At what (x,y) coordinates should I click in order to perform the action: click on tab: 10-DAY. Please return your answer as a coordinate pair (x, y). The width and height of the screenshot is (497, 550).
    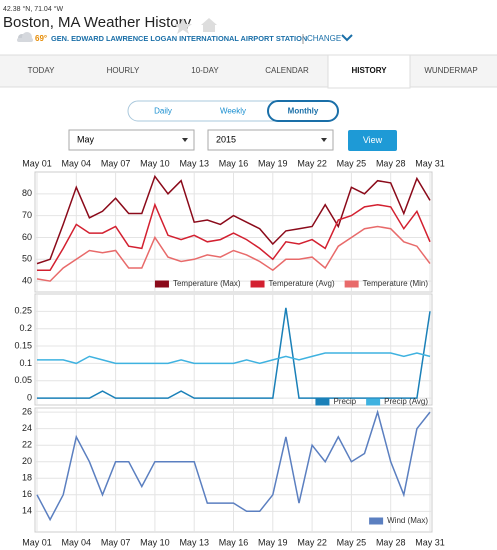
    Looking at the image, I should click on (205, 70).